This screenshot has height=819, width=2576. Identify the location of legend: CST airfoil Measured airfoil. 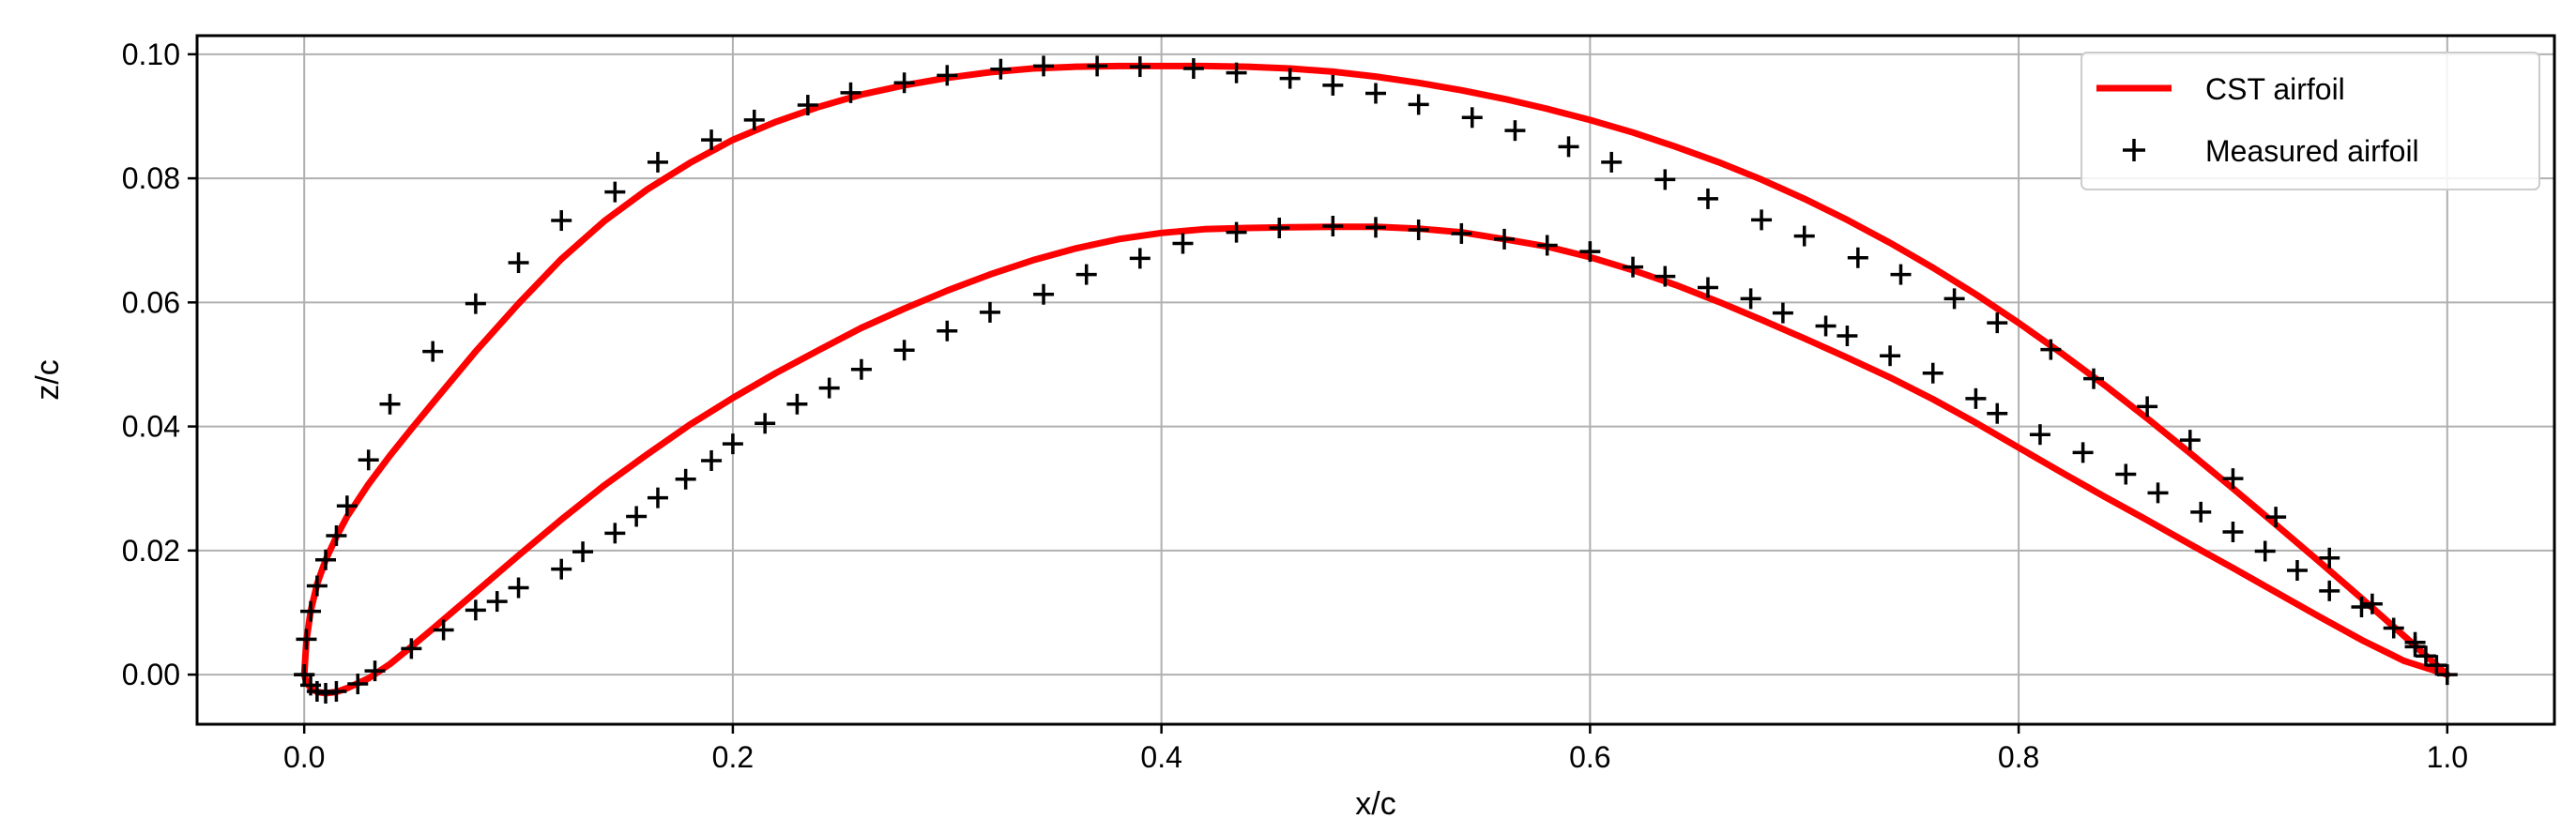
(2310, 121).